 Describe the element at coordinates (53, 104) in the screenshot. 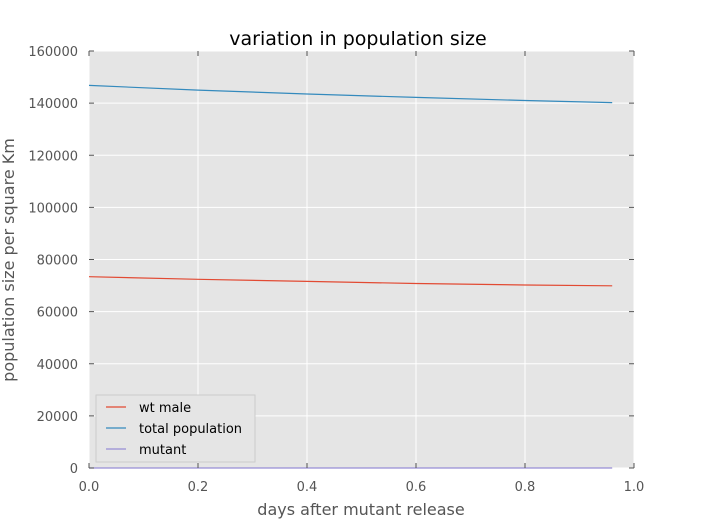

I see `y-tick-label: 140000` at that location.